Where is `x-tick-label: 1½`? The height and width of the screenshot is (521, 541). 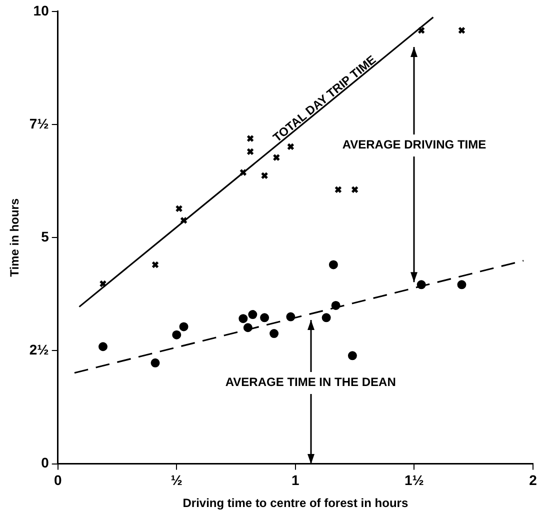
x-tick-label: 1½ is located at coordinates (414, 480).